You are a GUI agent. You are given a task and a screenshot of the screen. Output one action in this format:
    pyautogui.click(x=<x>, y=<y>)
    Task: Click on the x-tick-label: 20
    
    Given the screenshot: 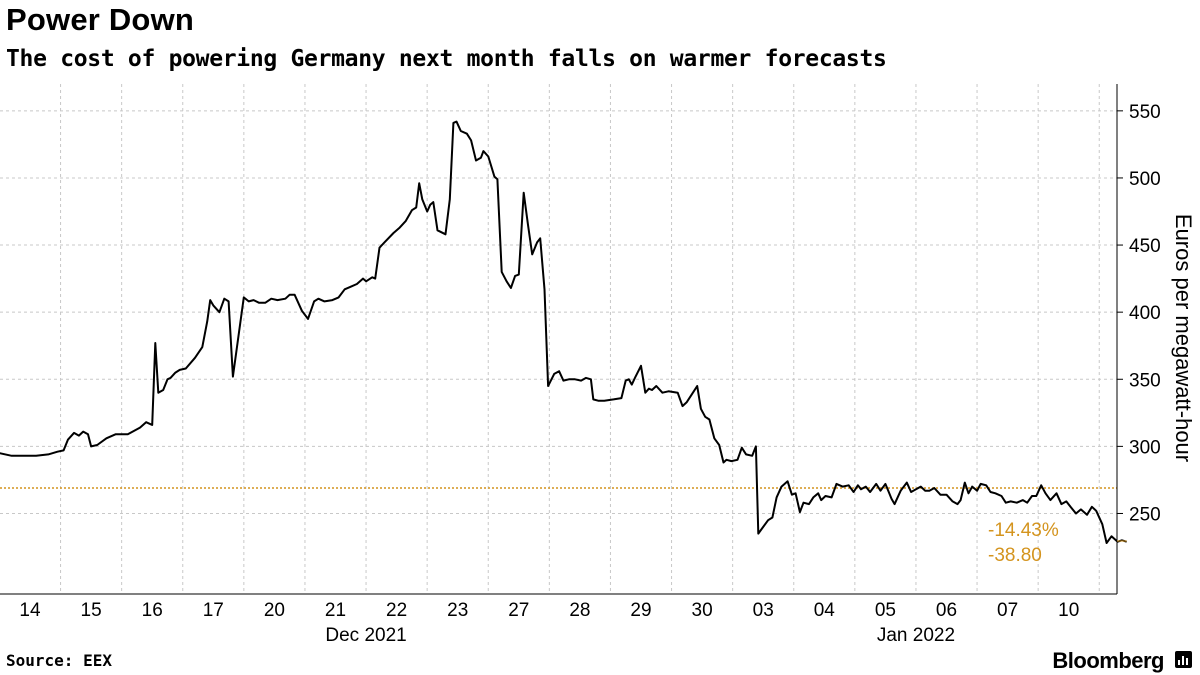 What is the action you would take?
    pyautogui.click(x=274, y=610)
    